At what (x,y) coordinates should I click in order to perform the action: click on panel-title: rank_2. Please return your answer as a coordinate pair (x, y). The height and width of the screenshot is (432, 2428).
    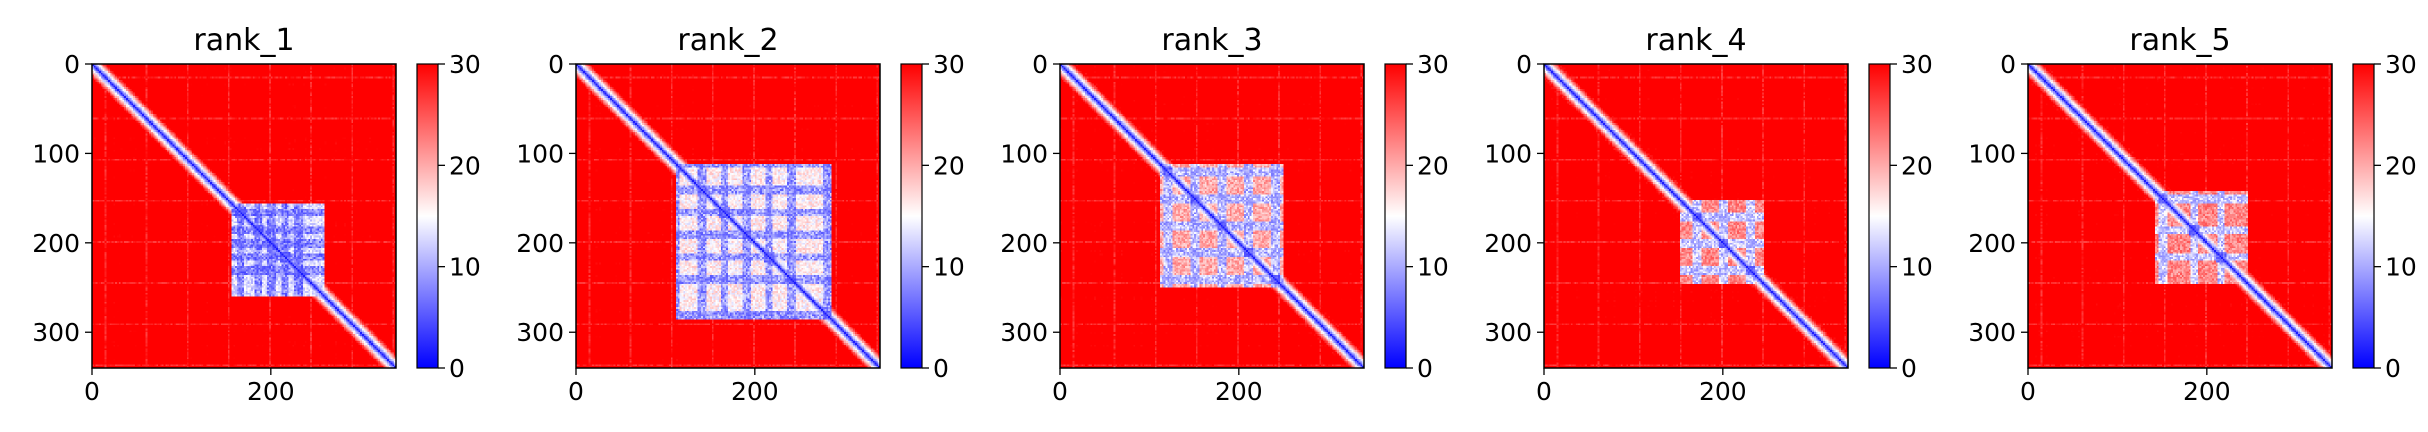
    Looking at the image, I should click on (727, 40).